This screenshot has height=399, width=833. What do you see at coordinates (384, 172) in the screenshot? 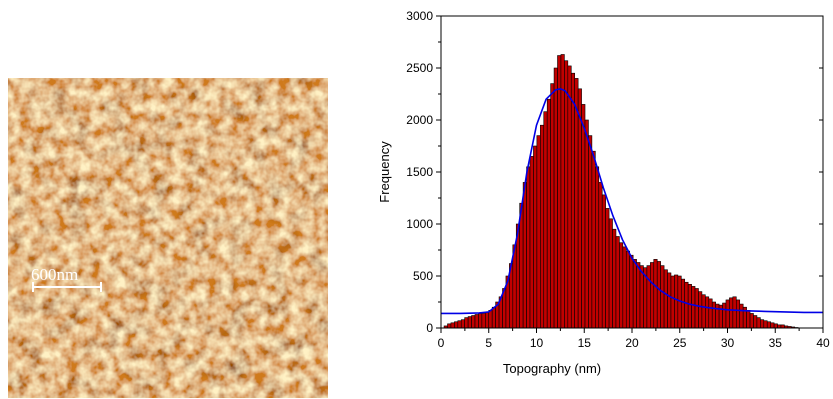
I see `y-axis-label: Frequency` at bounding box center [384, 172].